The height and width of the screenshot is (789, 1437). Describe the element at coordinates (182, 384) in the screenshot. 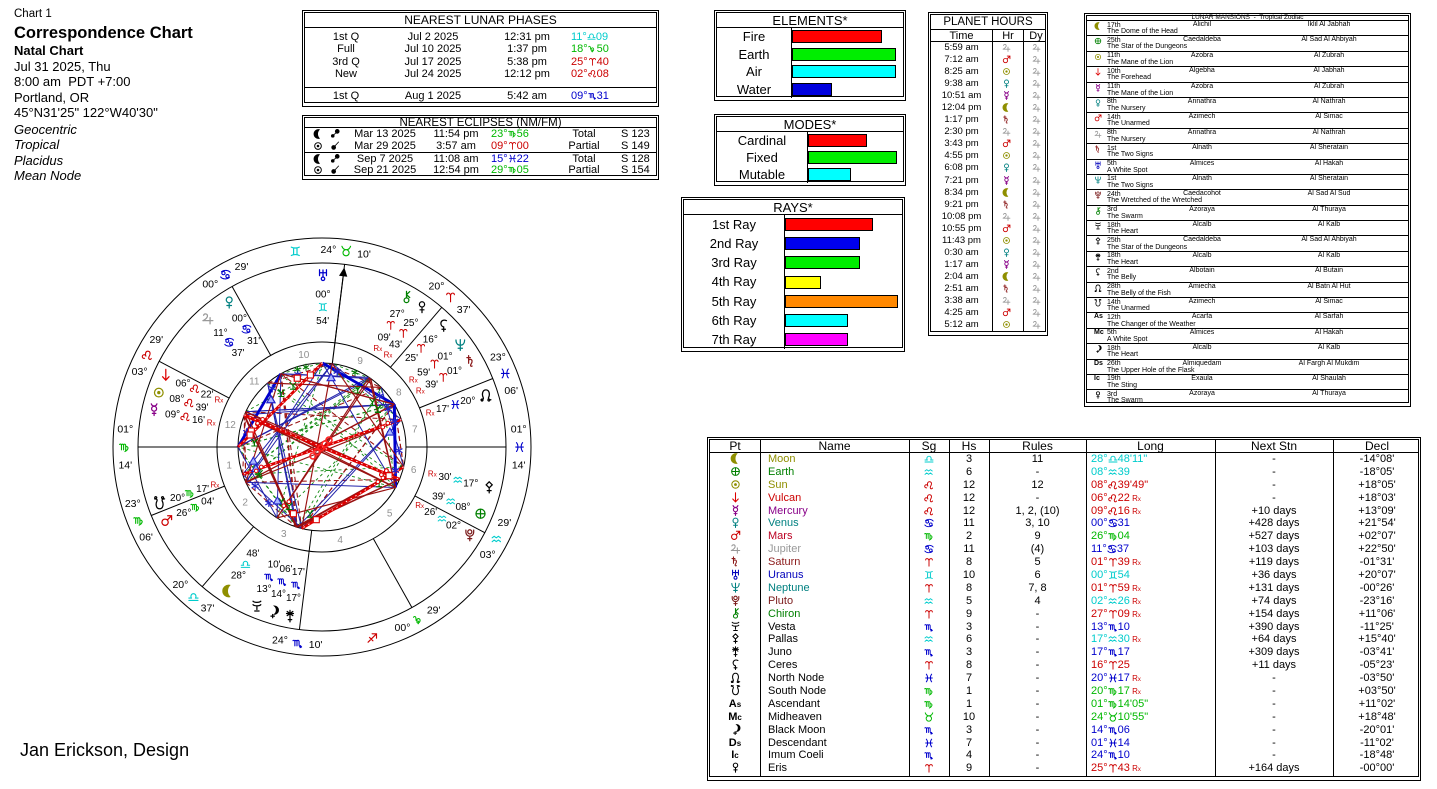

I see `svg-text: 06°` at that location.